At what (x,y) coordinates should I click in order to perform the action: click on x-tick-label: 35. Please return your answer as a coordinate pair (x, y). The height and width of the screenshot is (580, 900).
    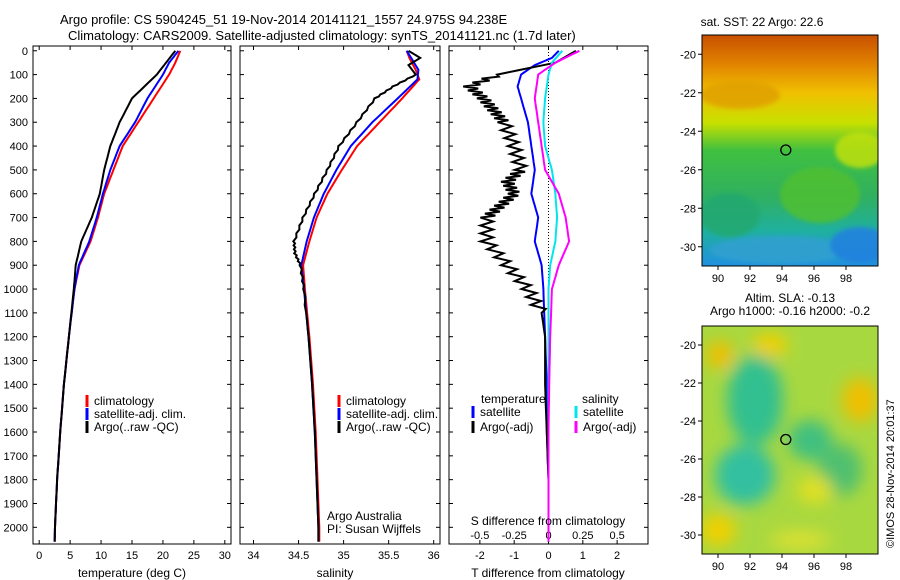
    Looking at the image, I should click on (343, 556).